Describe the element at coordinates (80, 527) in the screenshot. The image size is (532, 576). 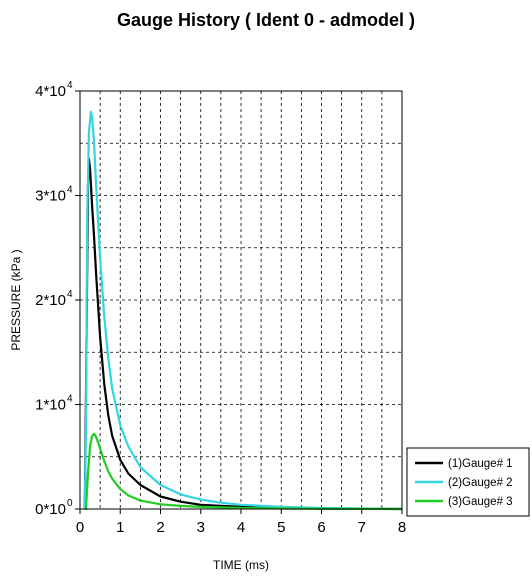
I see `x-tick-label: 0` at that location.